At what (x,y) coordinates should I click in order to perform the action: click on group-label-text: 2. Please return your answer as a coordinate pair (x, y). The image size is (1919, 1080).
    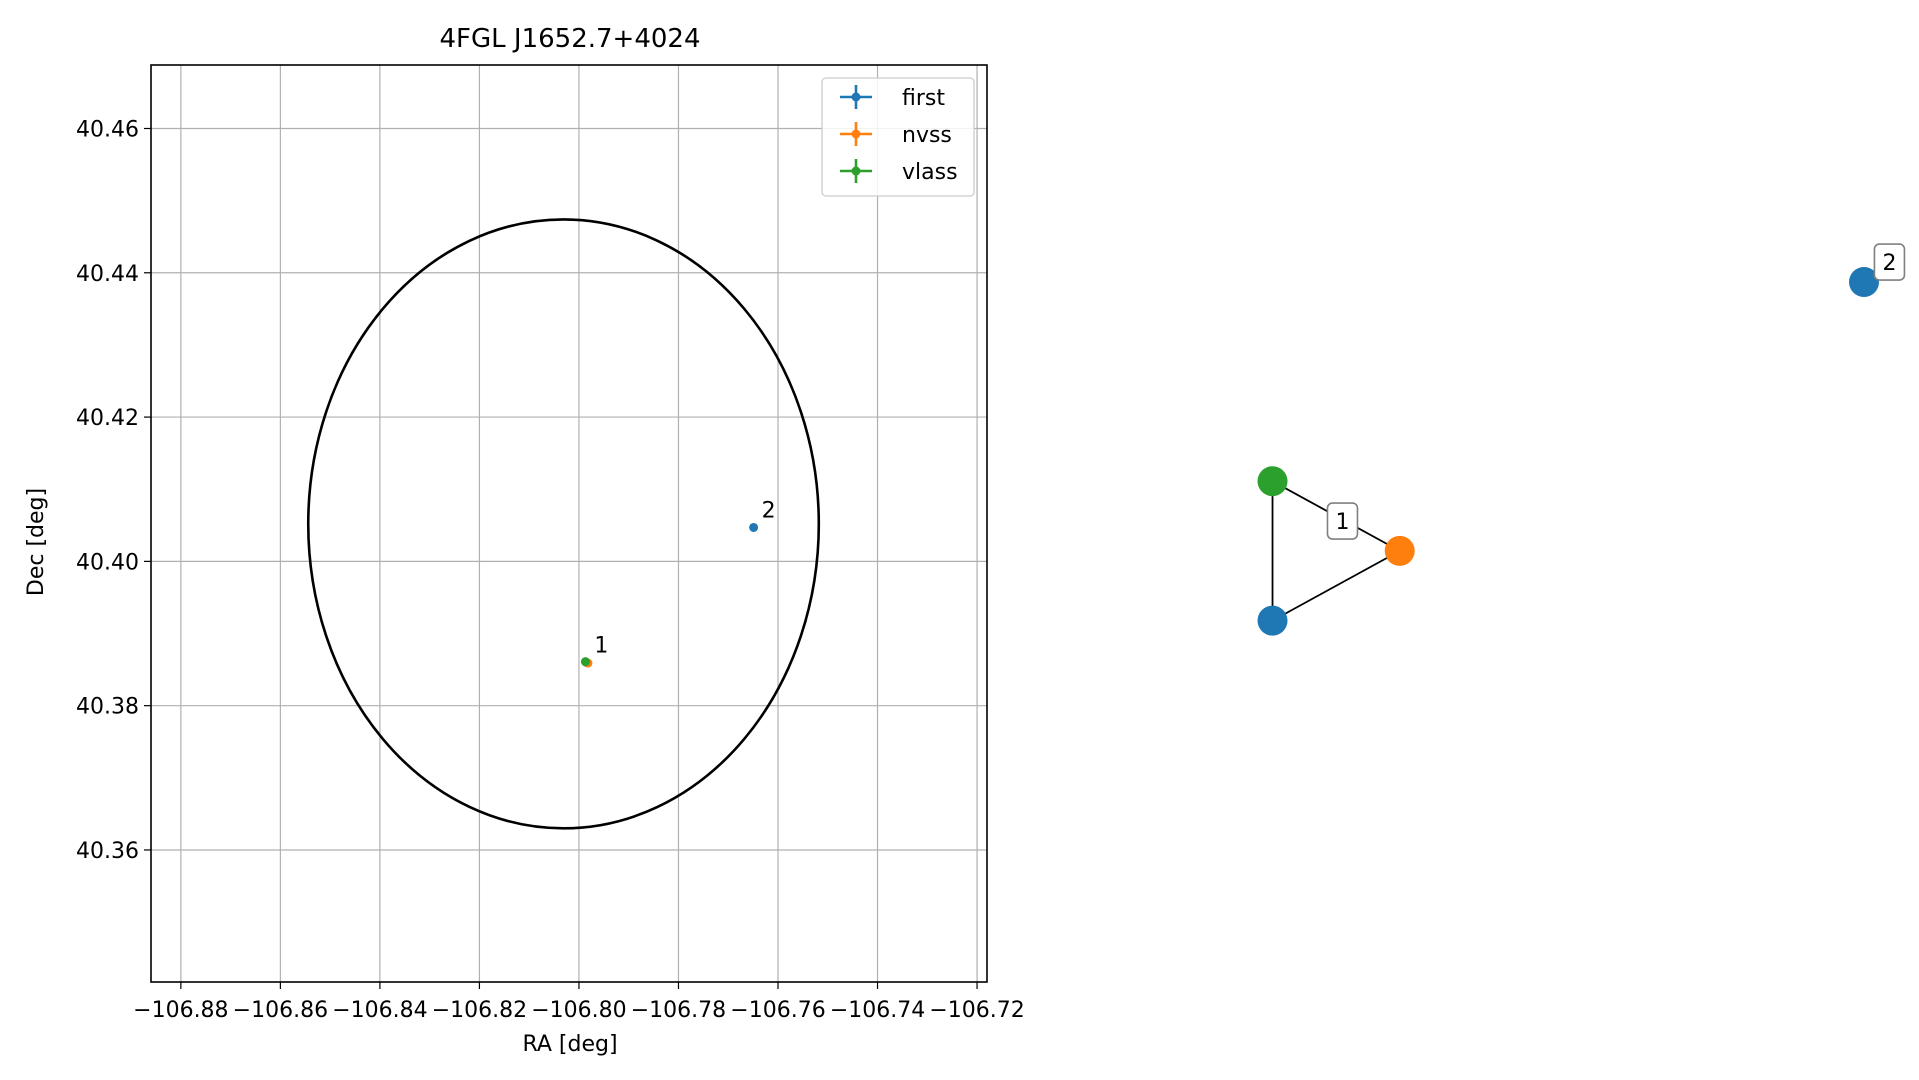
    Looking at the image, I should click on (1889, 263).